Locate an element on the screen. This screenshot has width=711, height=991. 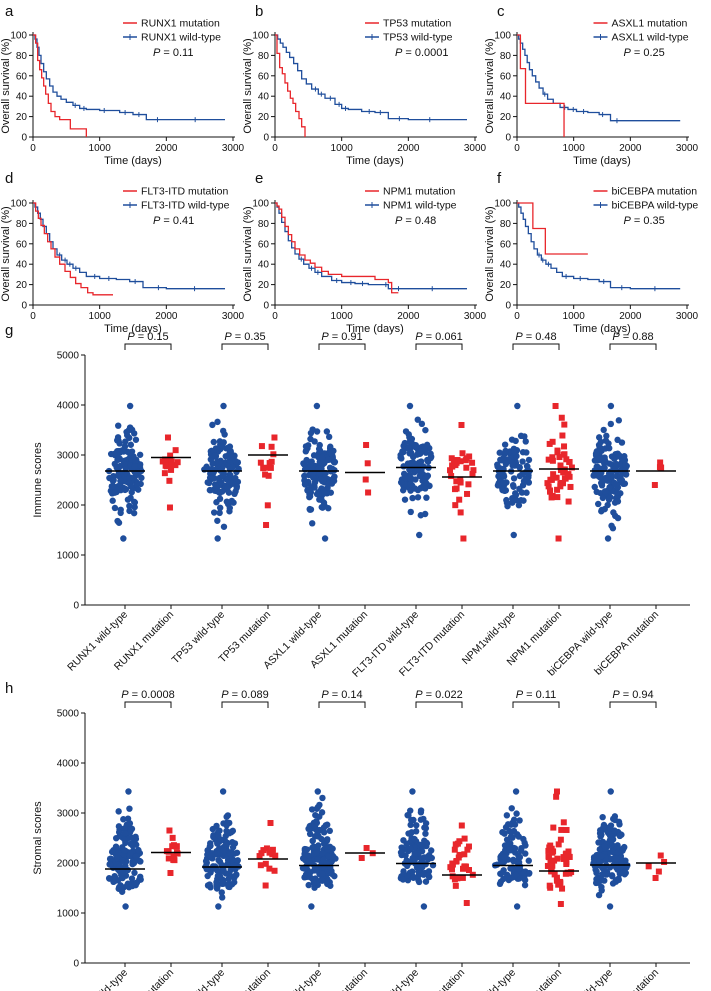
x-tick-label: ASXL1 wild-type is located at coordinates (292, 979).